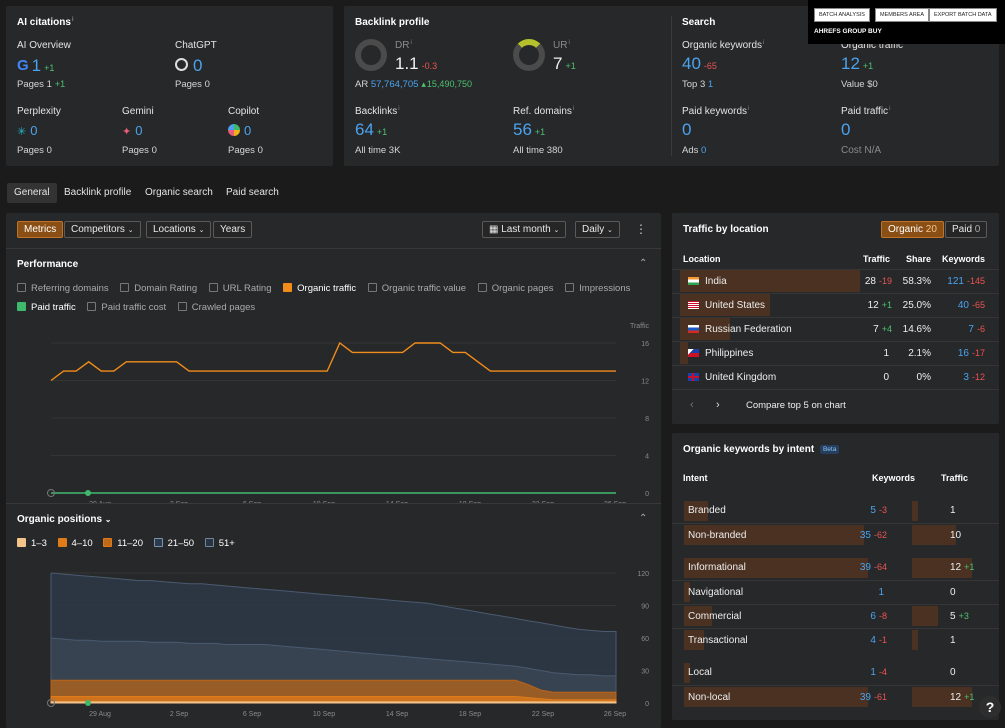 This screenshot has width=1005, height=728. What do you see at coordinates (878, 281) in the screenshot?
I see `location-traffic: 28 -19` at bounding box center [878, 281].